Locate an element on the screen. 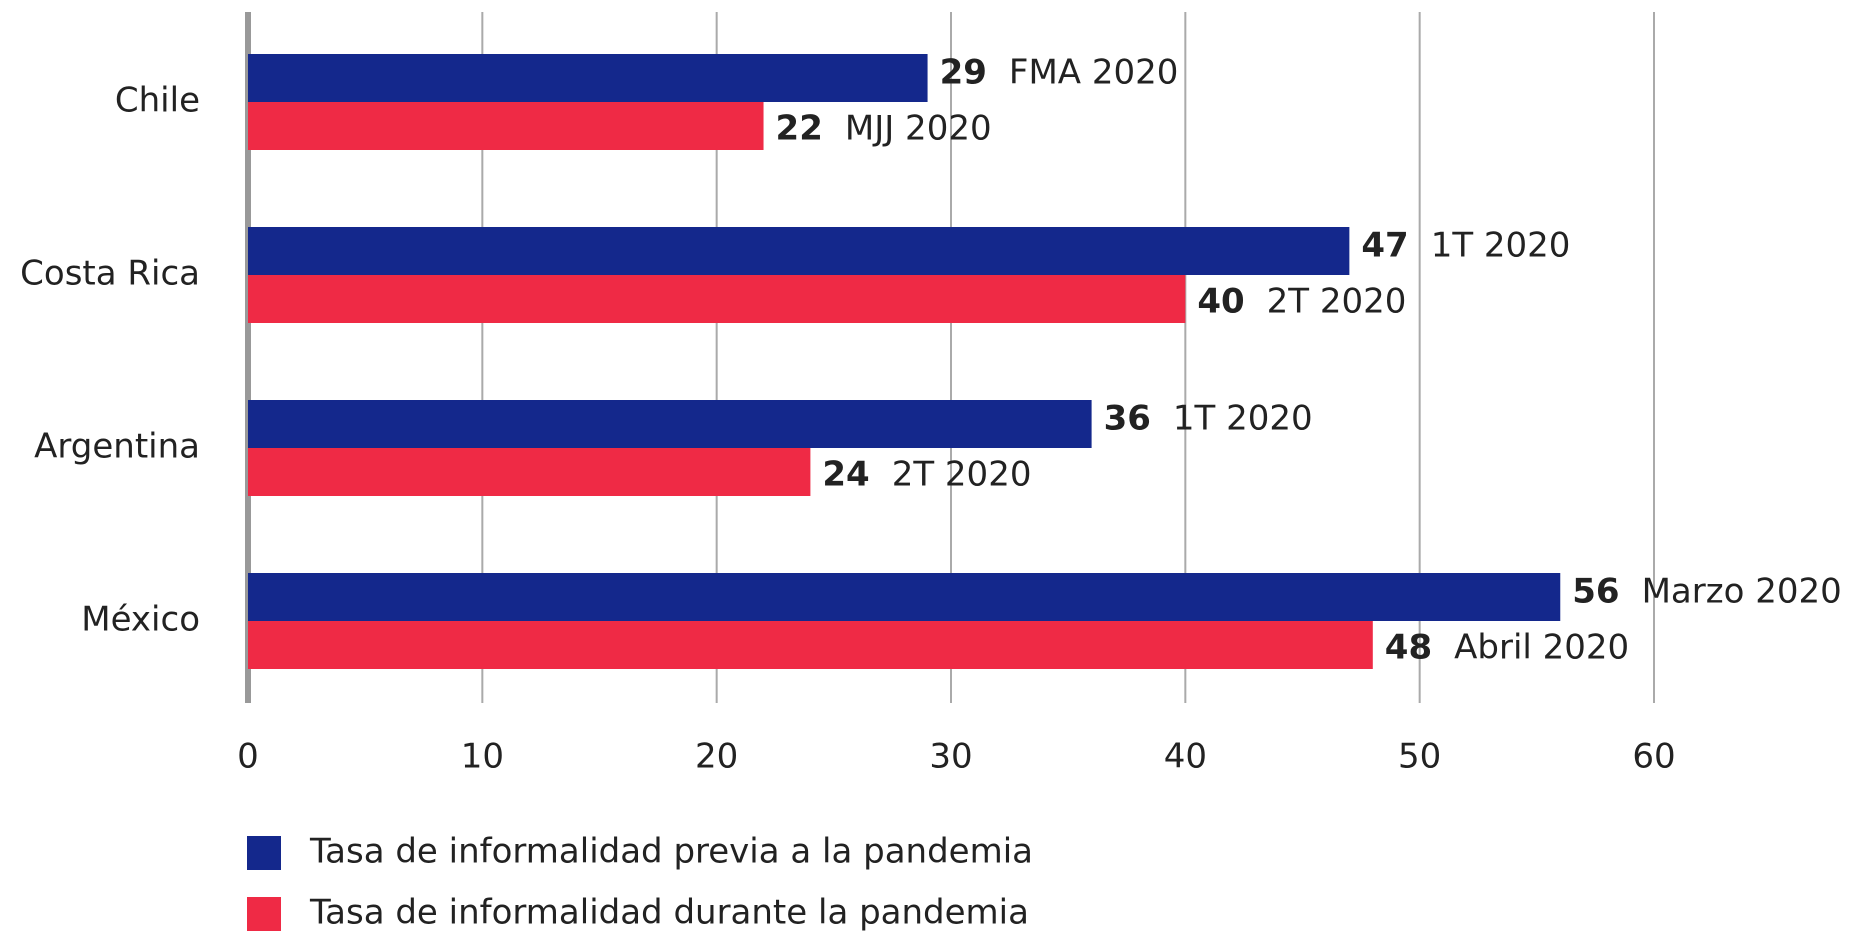  value-label: 47 is located at coordinates (1384, 246).